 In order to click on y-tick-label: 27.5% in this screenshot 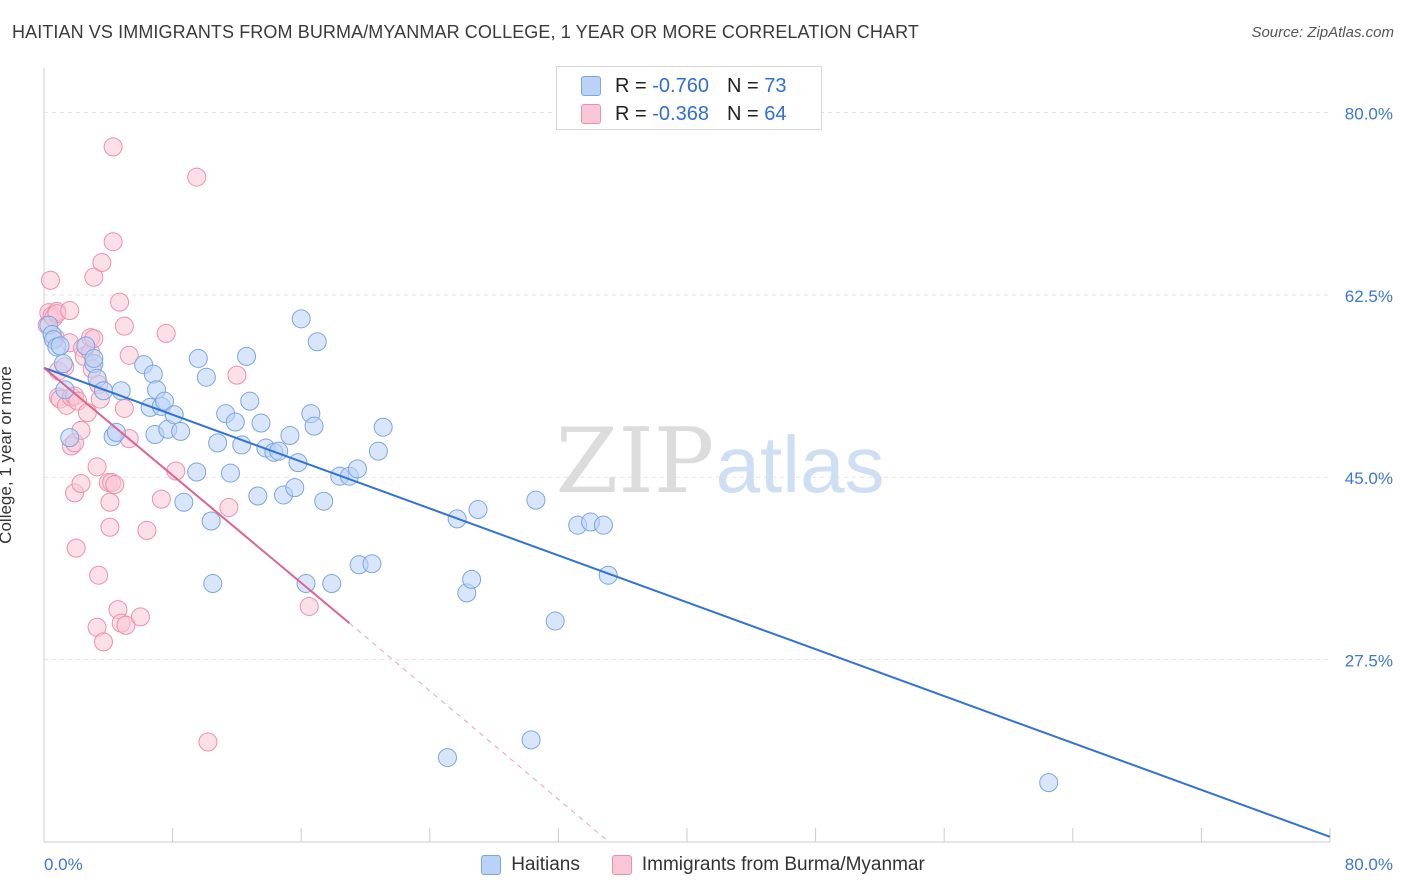, I will do `click(1369, 661)`.